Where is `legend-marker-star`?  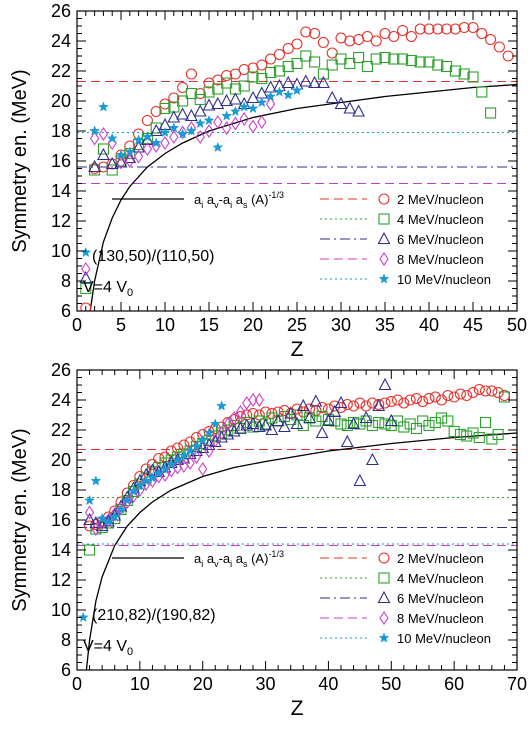 legend-marker-star is located at coordinates (384, 278).